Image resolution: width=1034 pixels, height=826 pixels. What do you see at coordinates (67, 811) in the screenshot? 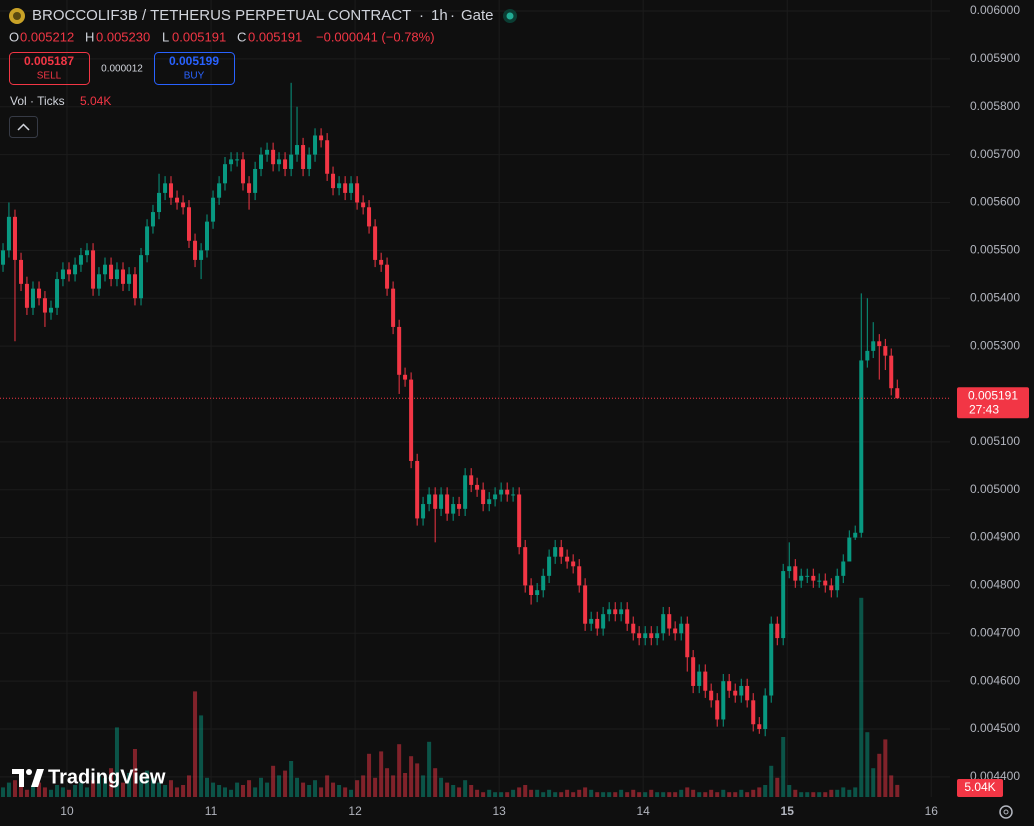
I see `x-tick-label: 10` at bounding box center [67, 811].